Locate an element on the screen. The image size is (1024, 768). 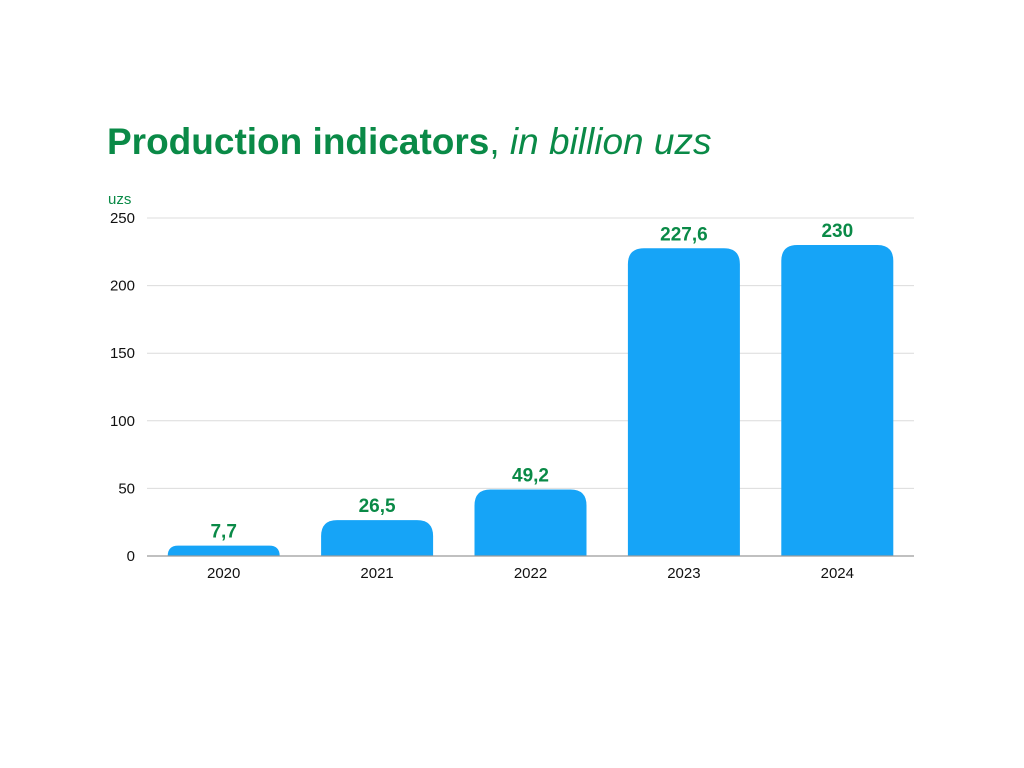
y-tick-label: 150 is located at coordinates (122, 353).